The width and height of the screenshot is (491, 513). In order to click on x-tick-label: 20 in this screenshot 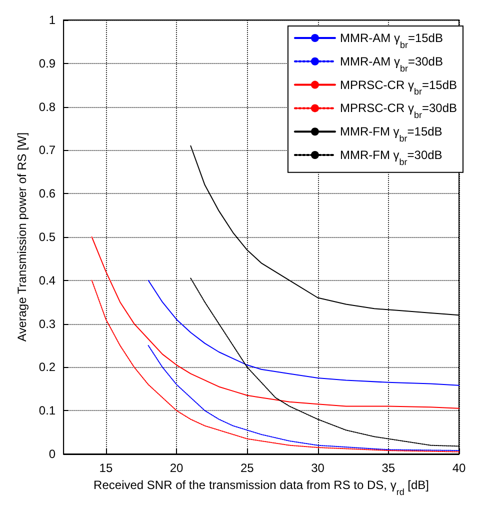, I will do `click(177, 468)`.